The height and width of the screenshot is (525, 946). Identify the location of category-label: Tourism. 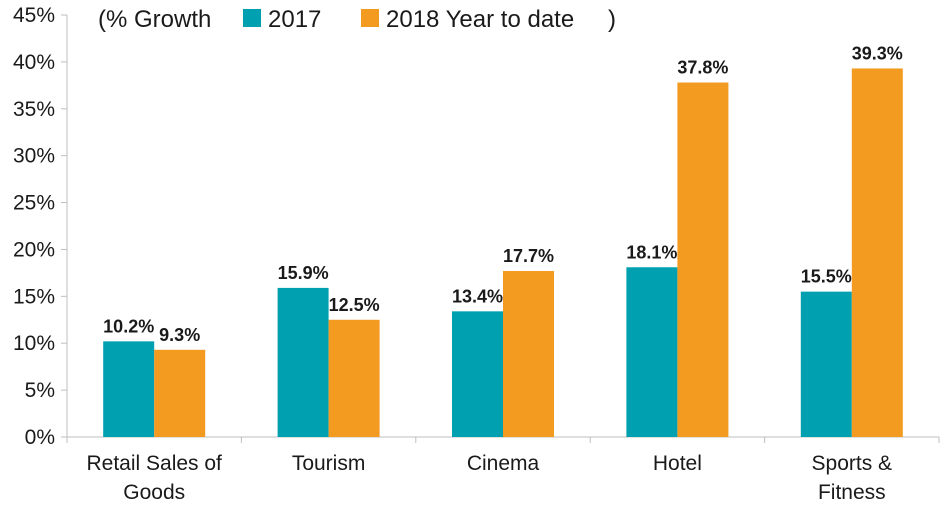
(329, 463).